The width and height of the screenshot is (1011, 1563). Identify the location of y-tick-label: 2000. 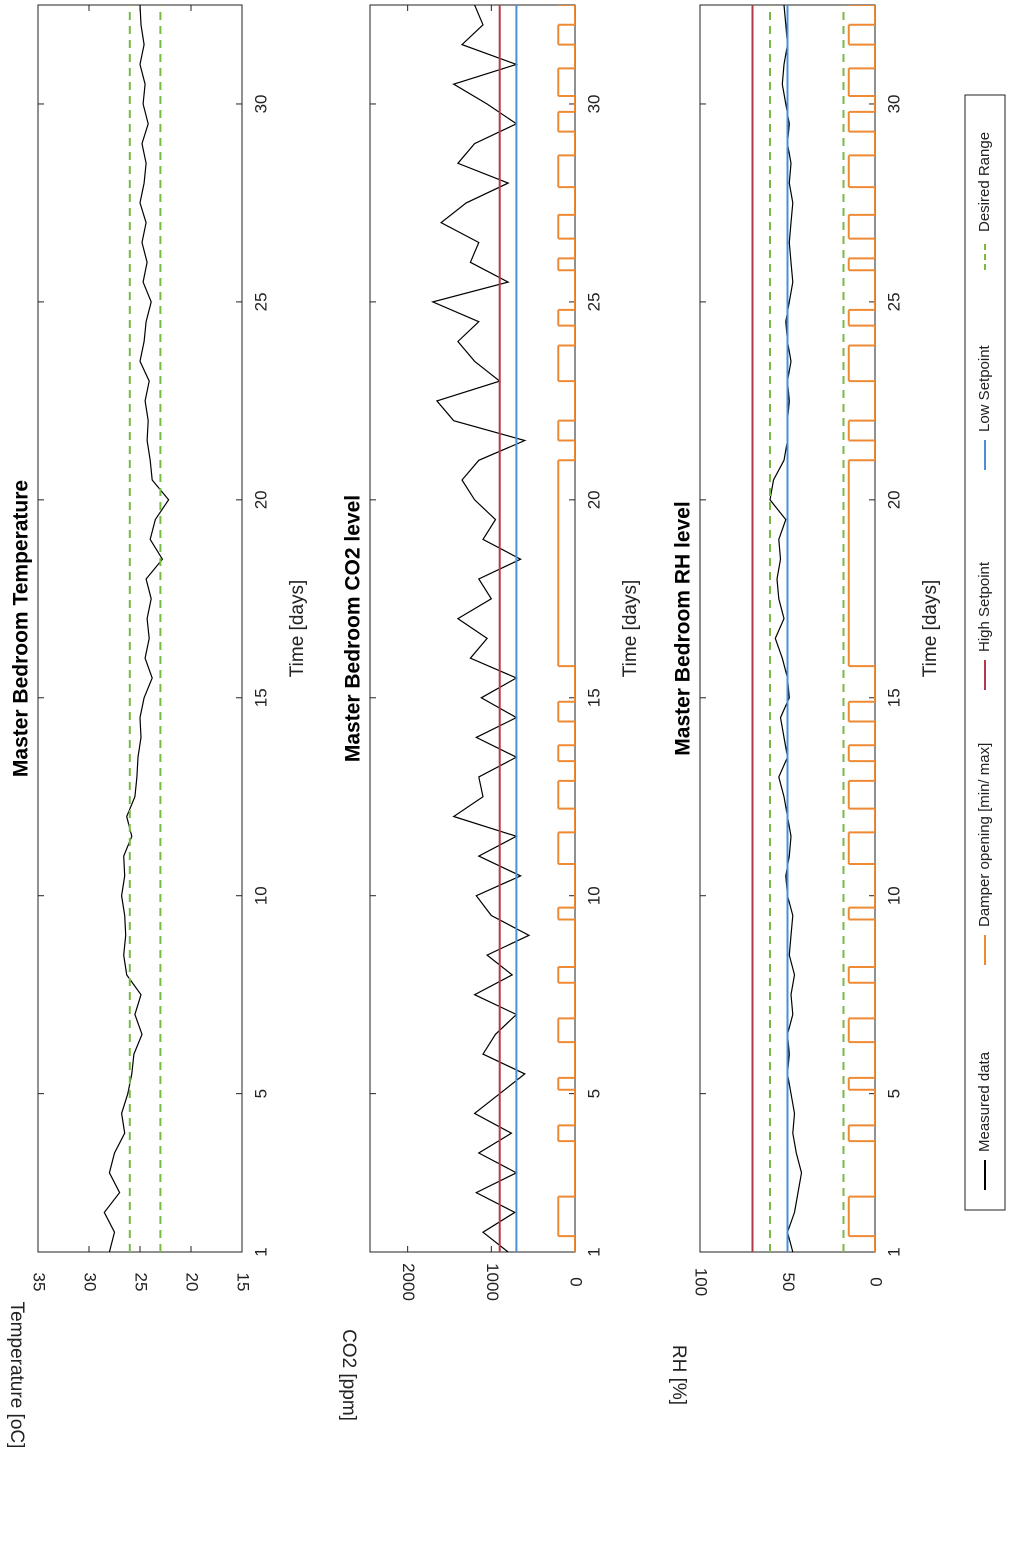
(408, 1282).